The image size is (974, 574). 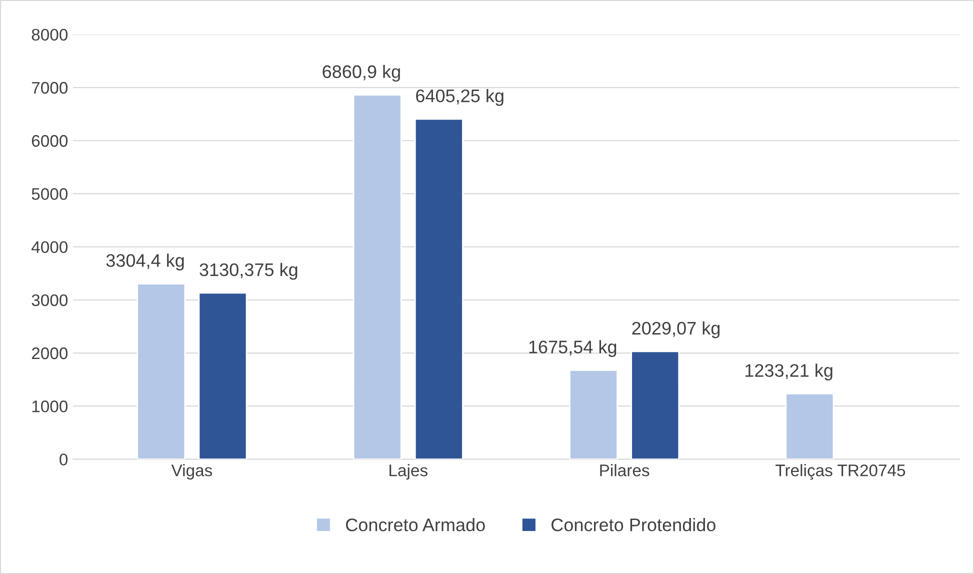 I want to click on x-tick-label: Lajes, so click(x=409, y=472).